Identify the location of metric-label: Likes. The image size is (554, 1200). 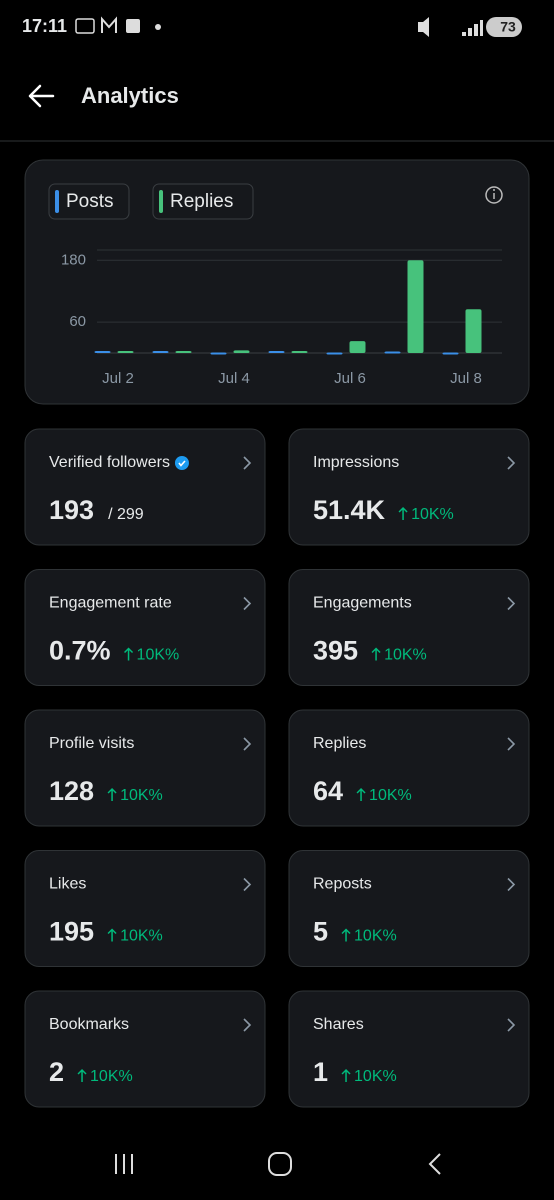
(67, 884).